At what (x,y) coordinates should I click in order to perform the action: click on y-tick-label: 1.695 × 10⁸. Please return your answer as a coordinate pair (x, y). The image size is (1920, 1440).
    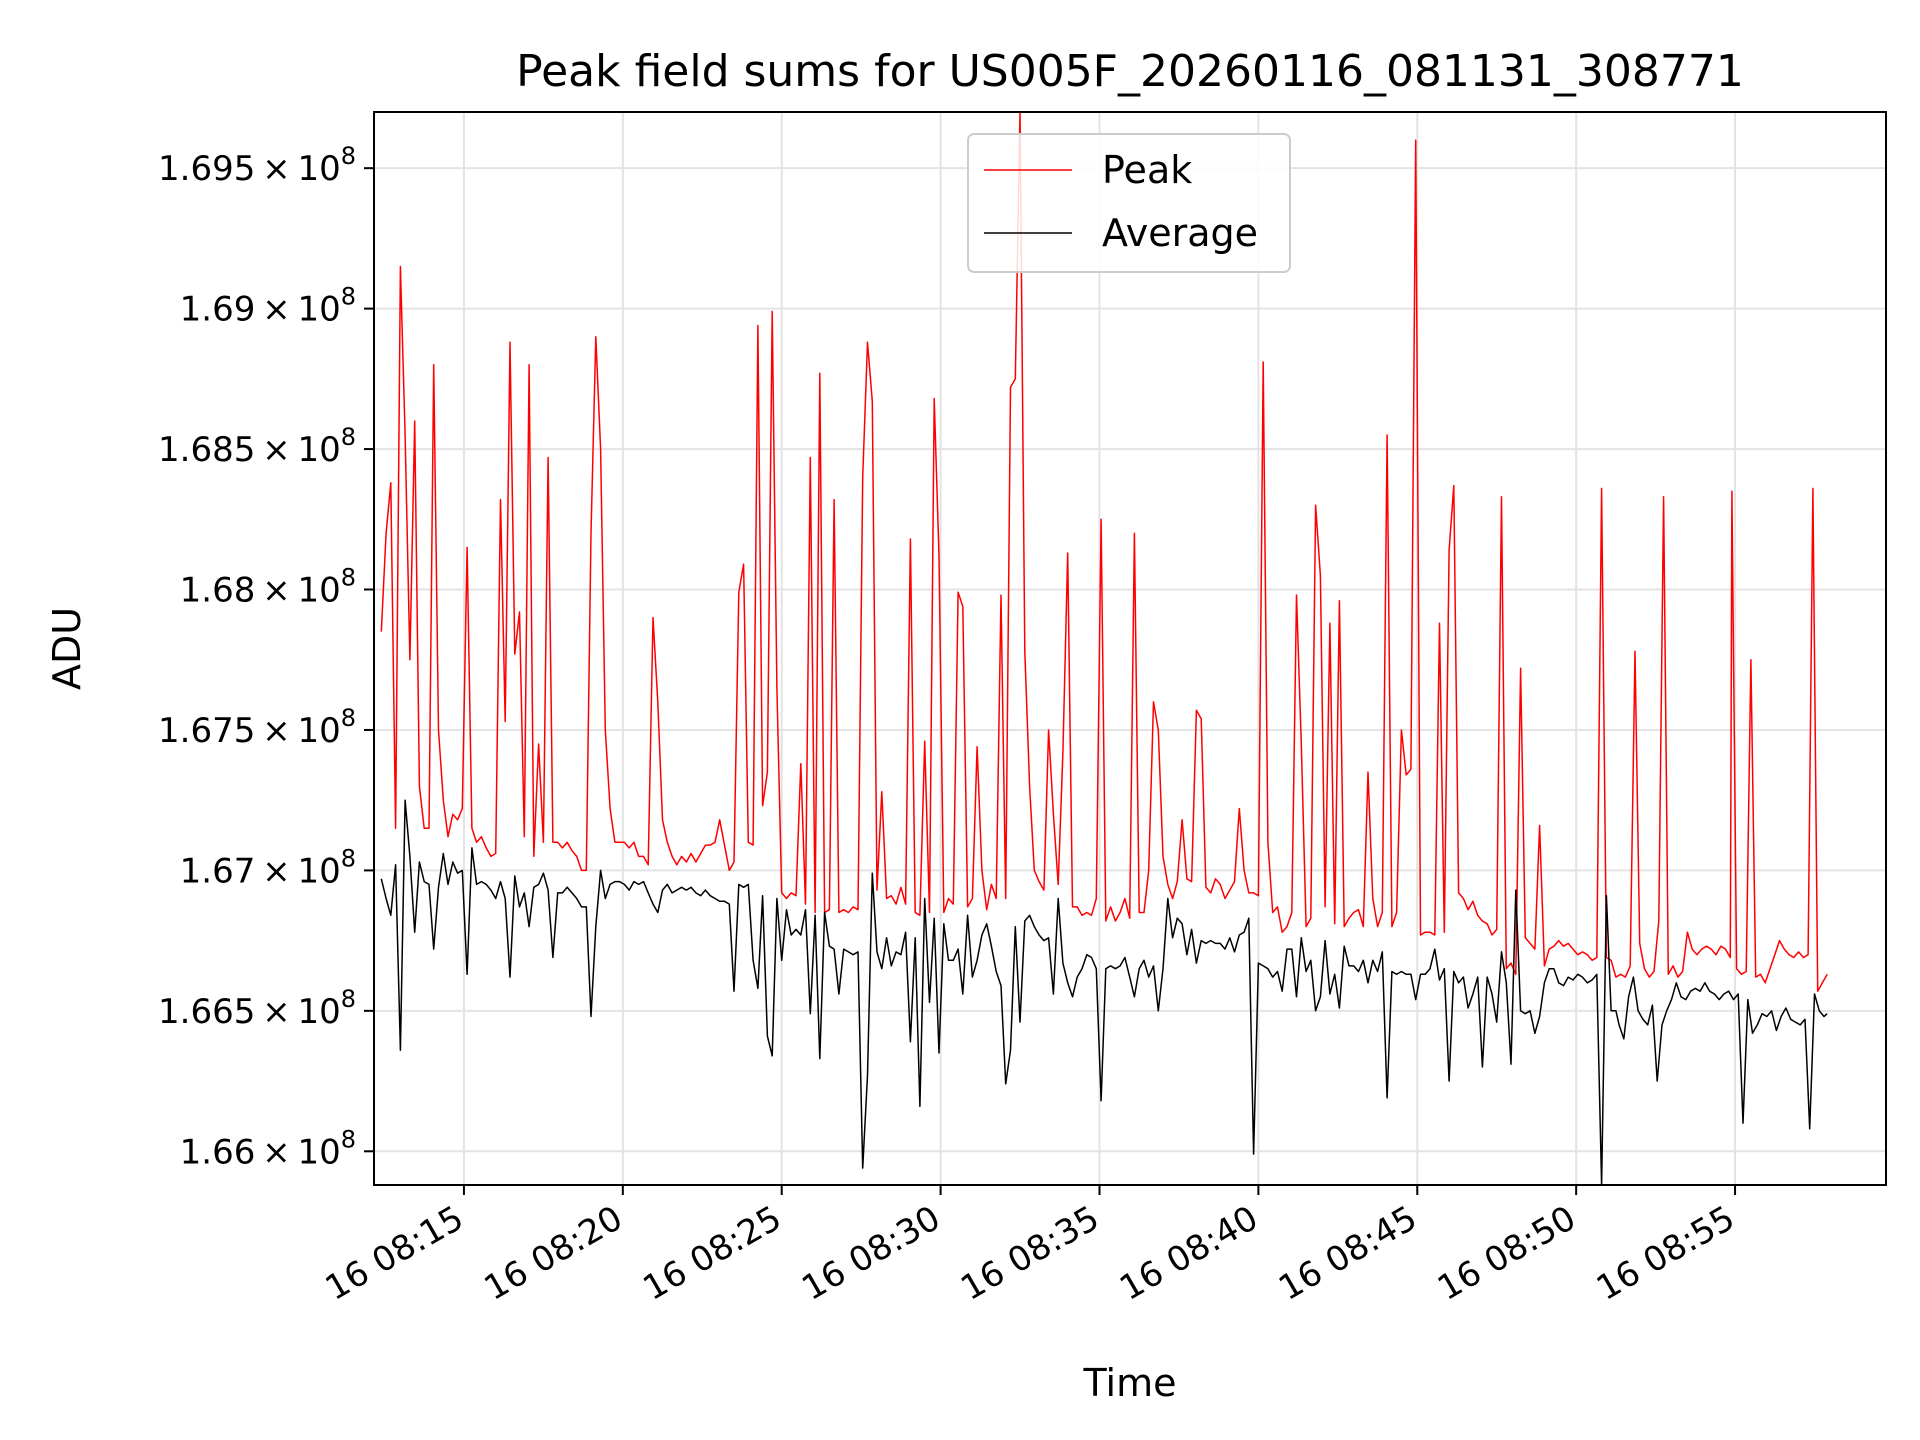
    Looking at the image, I should click on (257, 165).